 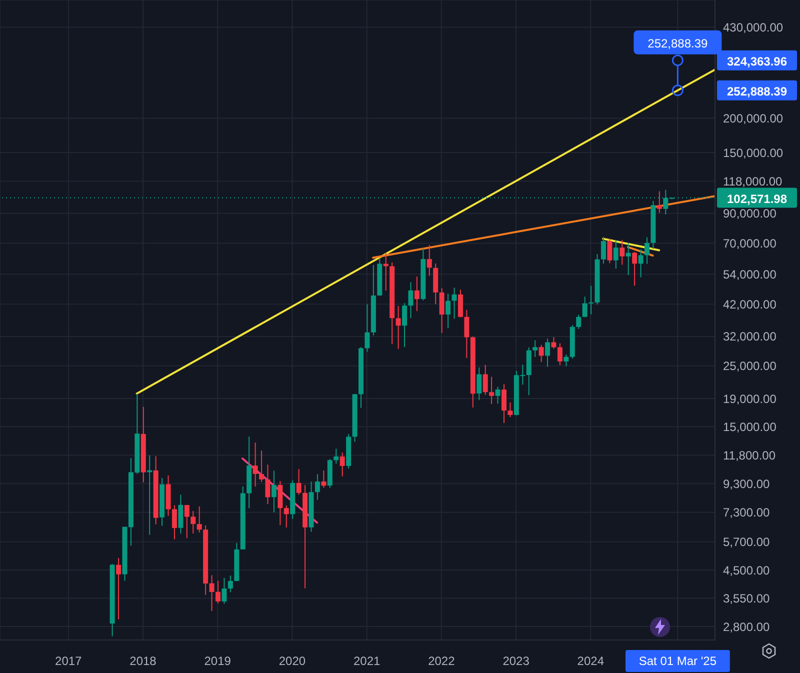 What do you see at coordinates (750, 366) in the screenshot?
I see `y-tick-label: 25,000.00` at bounding box center [750, 366].